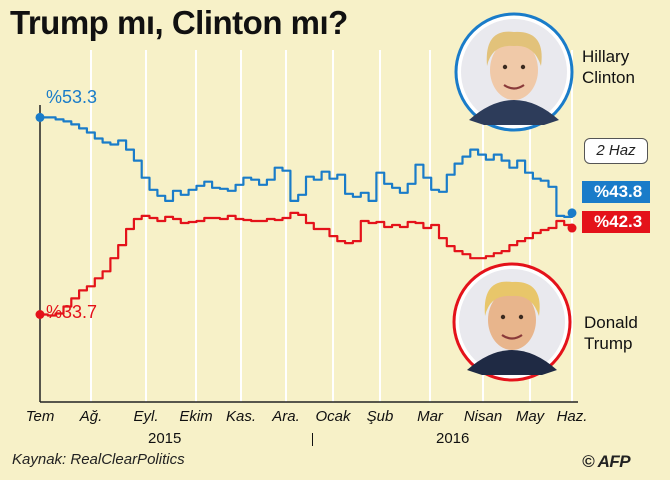 The width and height of the screenshot is (670, 480). What do you see at coordinates (483, 416) in the screenshot?
I see `x-tick-label: Nisan` at bounding box center [483, 416].